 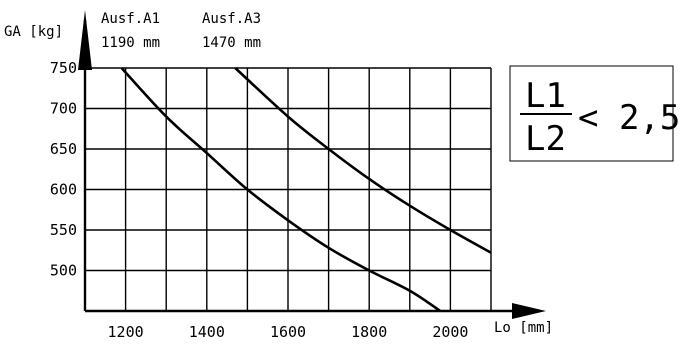 I want to click on ratio-box, so click(x=591, y=113).